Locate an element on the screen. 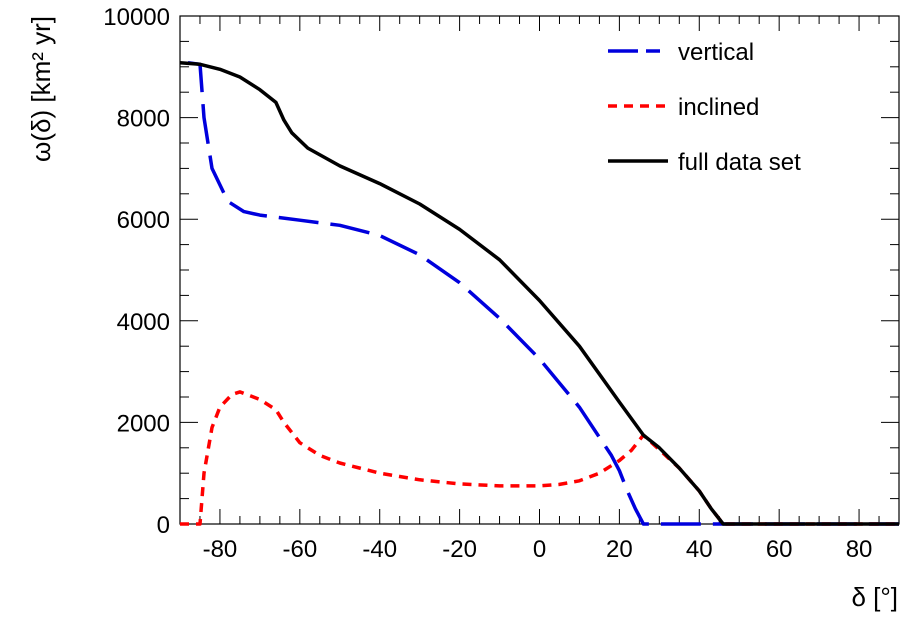  x-tick-label: -40 is located at coordinates (379, 549).